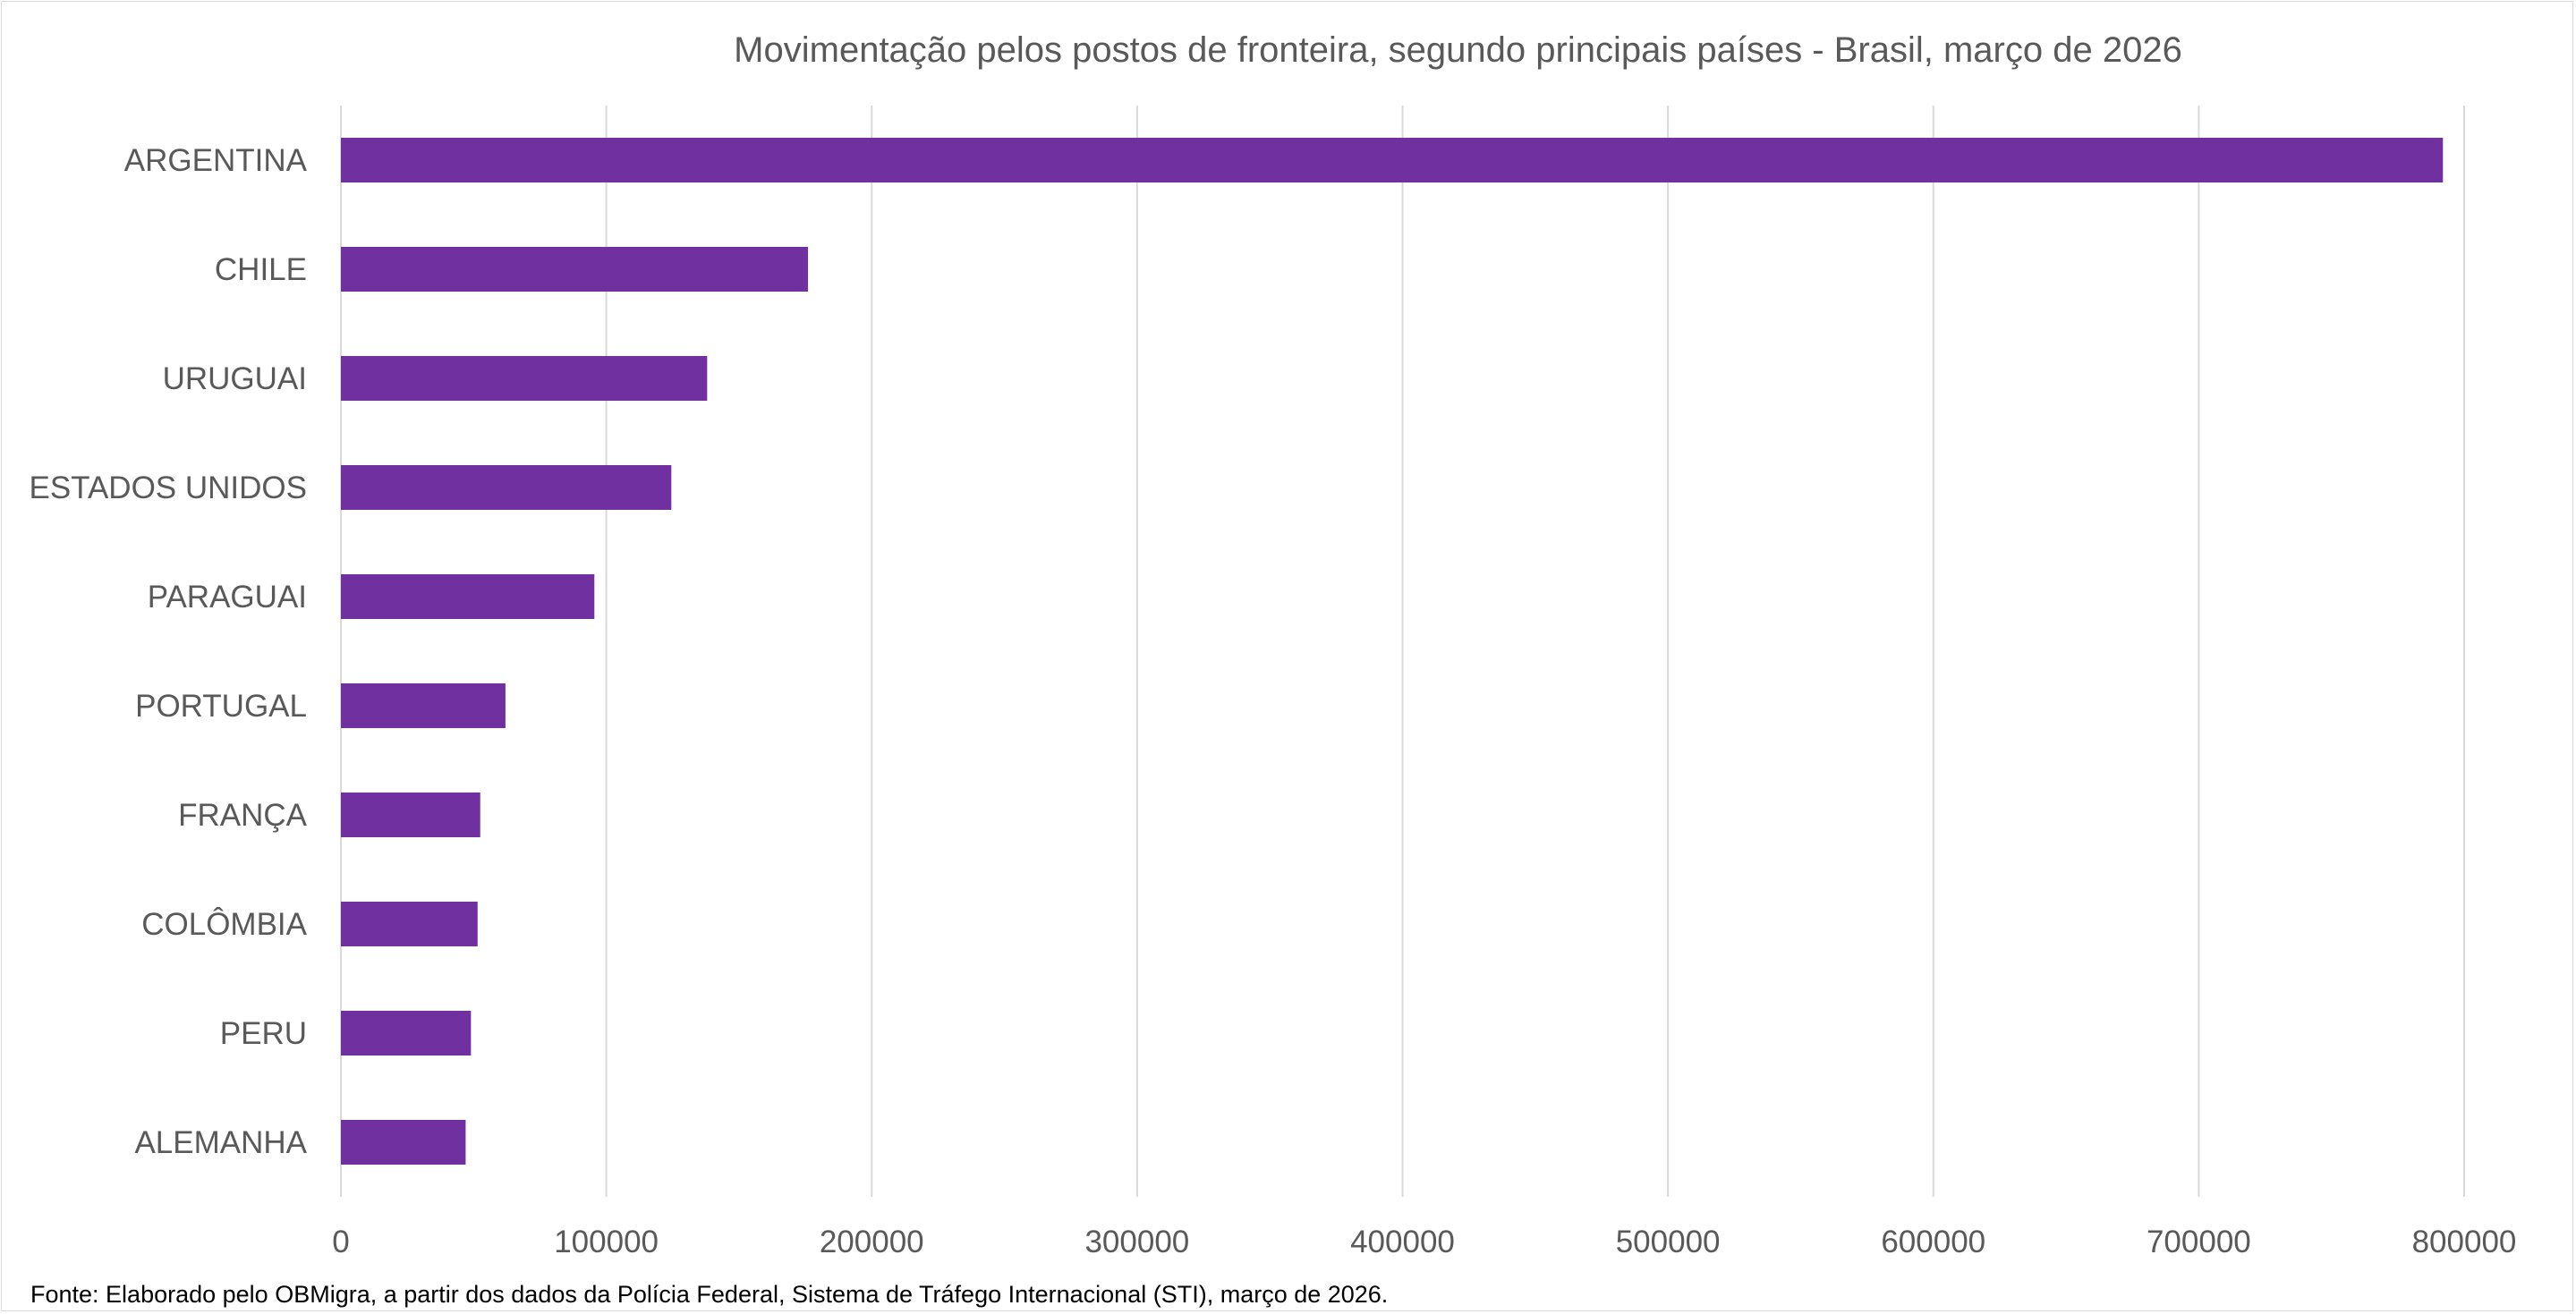 The image size is (2576, 1314). I want to click on x-tick-label: 300000, so click(1136, 1242).